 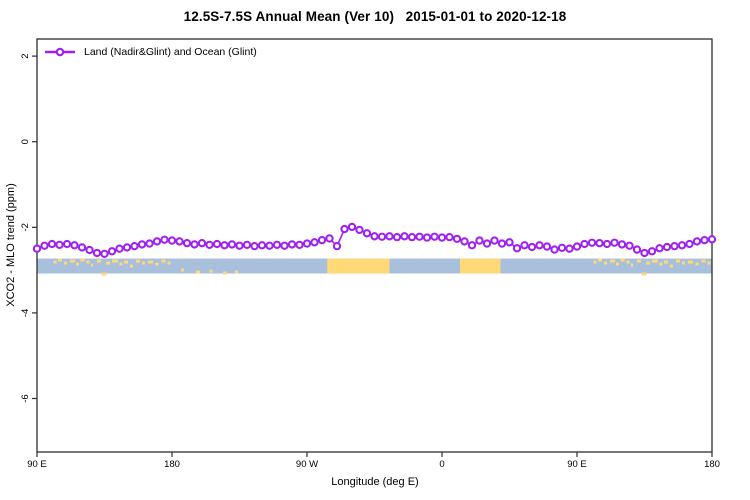 I want to click on x-tick-label: 180, so click(x=712, y=464).